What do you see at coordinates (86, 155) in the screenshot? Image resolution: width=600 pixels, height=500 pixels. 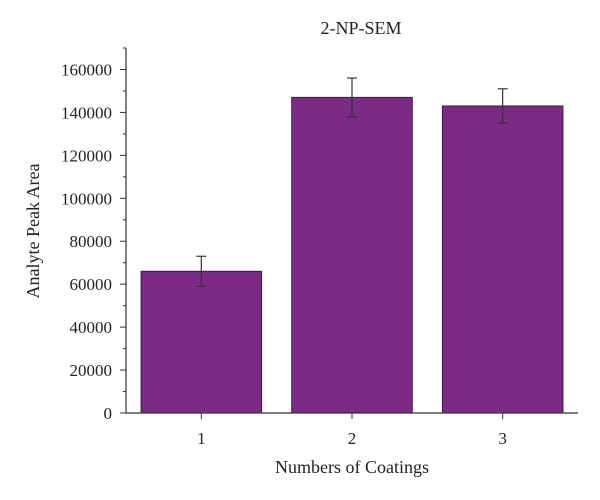 I see `y-tick-label: 120000` at bounding box center [86, 155].